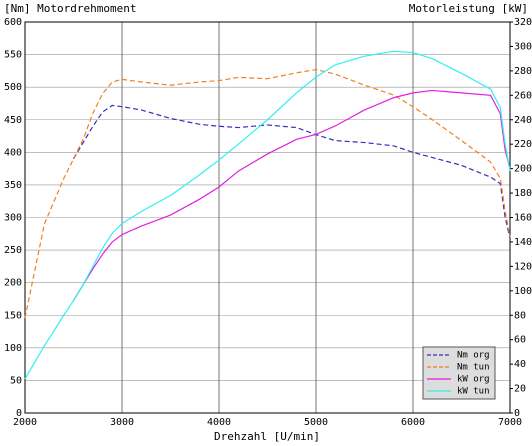 The height and width of the screenshot is (446, 532). I want to click on legend-label: kW org, so click(473, 380).